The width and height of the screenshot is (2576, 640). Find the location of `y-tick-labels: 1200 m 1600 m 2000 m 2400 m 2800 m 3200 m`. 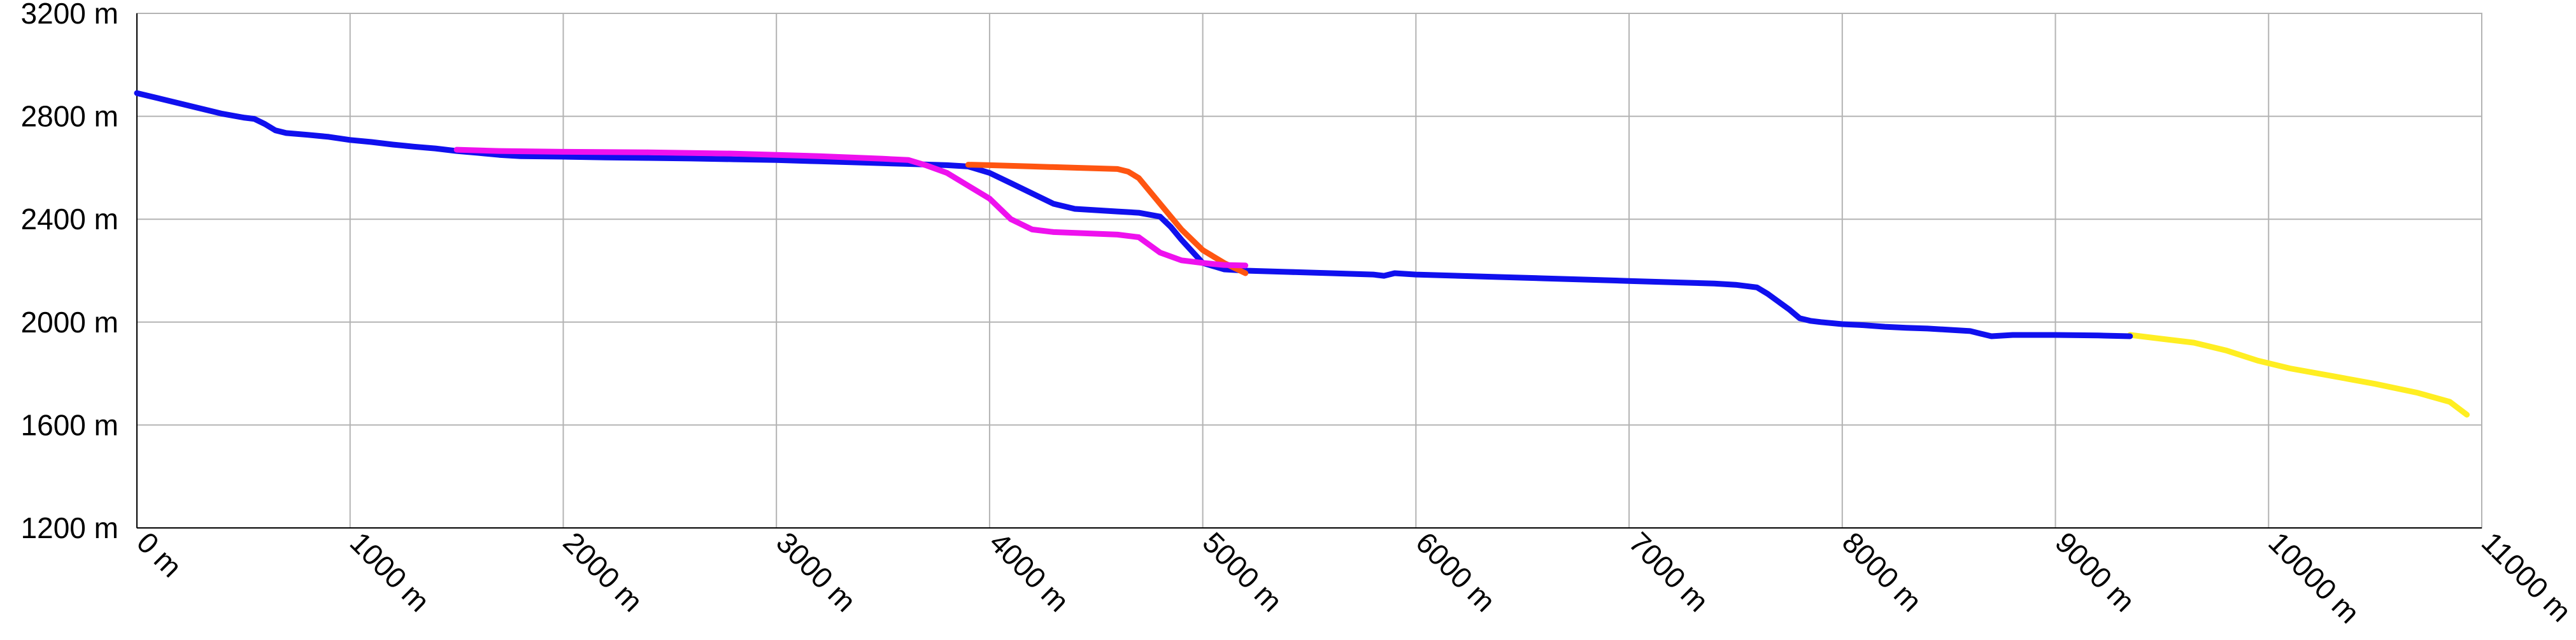

y-tick-labels: 1200 m 1600 m 2000 m 2400 m 2800 m 3200 m is located at coordinates (70, 272).